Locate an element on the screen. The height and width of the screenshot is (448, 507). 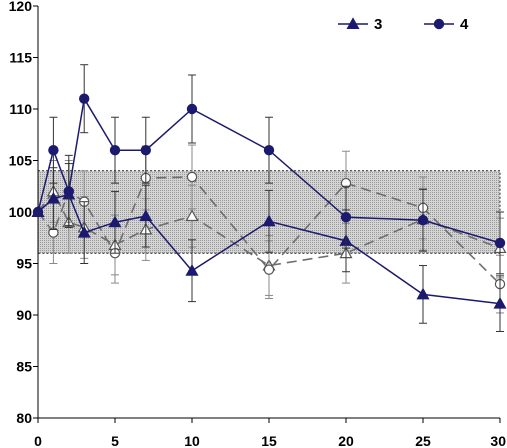
x-tick-label: 5 is located at coordinates (115, 440).